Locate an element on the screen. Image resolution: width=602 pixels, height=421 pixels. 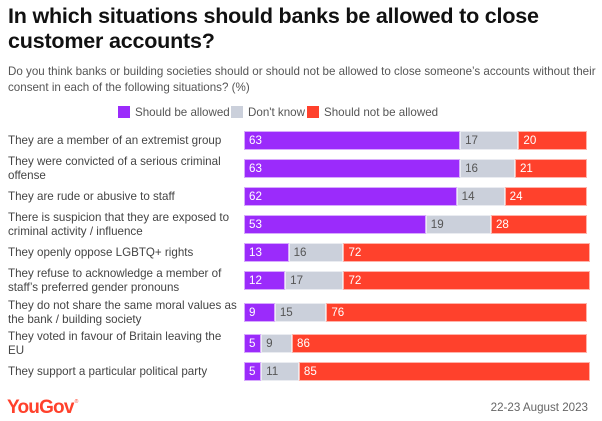
category-label: They openly oppose LGBTQ+ rights is located at coordinates (101, 252).